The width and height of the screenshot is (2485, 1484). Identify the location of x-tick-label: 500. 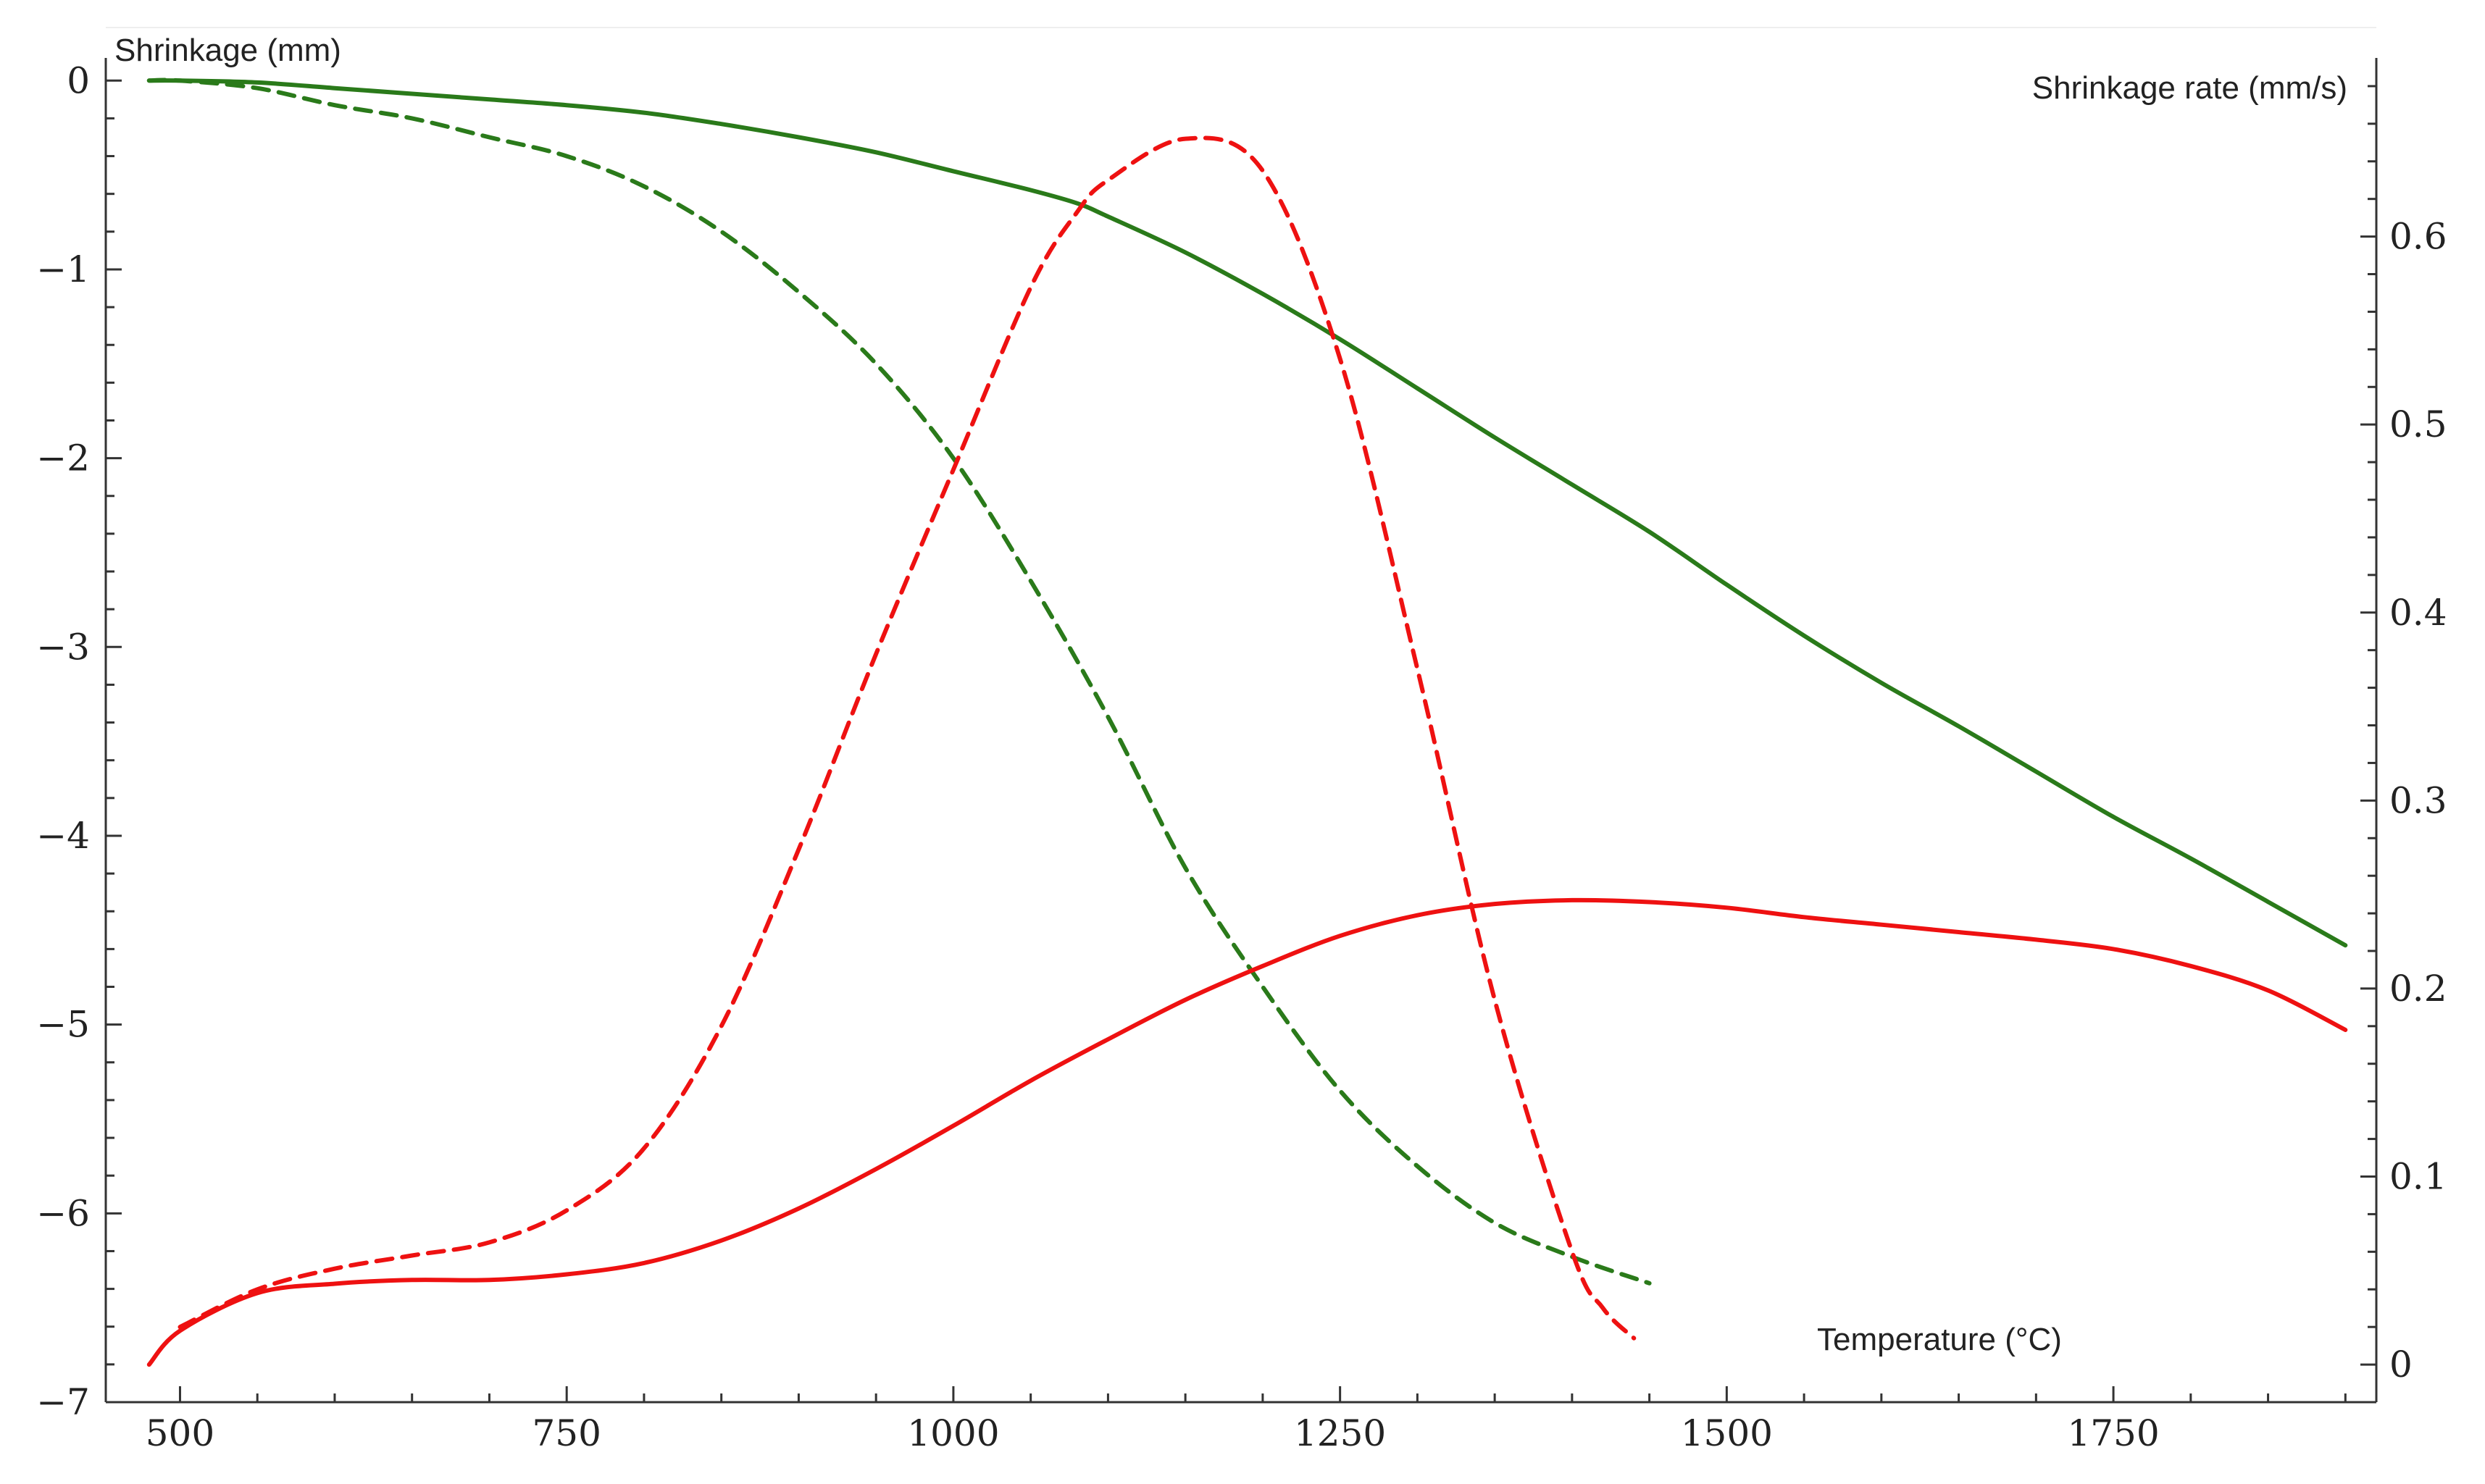
(180, 1433).